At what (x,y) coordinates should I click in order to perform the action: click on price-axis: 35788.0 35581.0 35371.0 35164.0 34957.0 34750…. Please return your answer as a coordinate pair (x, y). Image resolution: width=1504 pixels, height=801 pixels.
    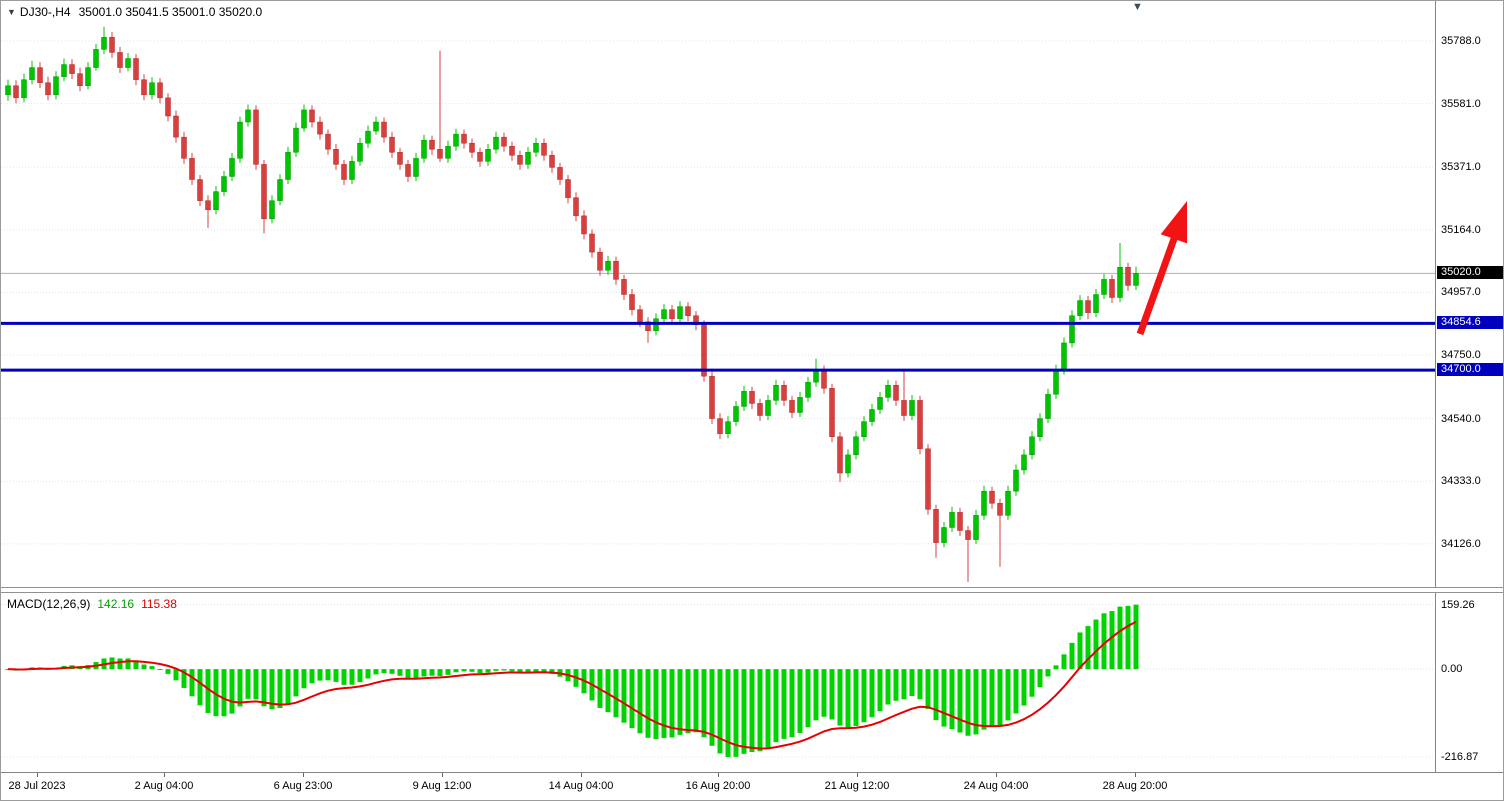
    Looking at the image, I should click on (1469, 386).